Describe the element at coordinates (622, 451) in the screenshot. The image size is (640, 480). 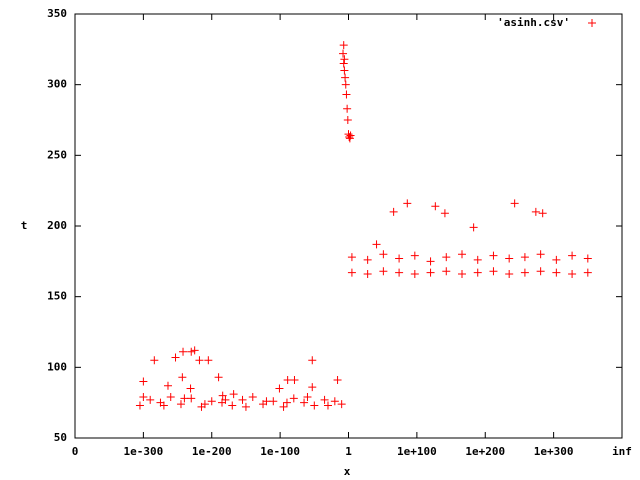
I see `x-tick-label: inf` at that location.